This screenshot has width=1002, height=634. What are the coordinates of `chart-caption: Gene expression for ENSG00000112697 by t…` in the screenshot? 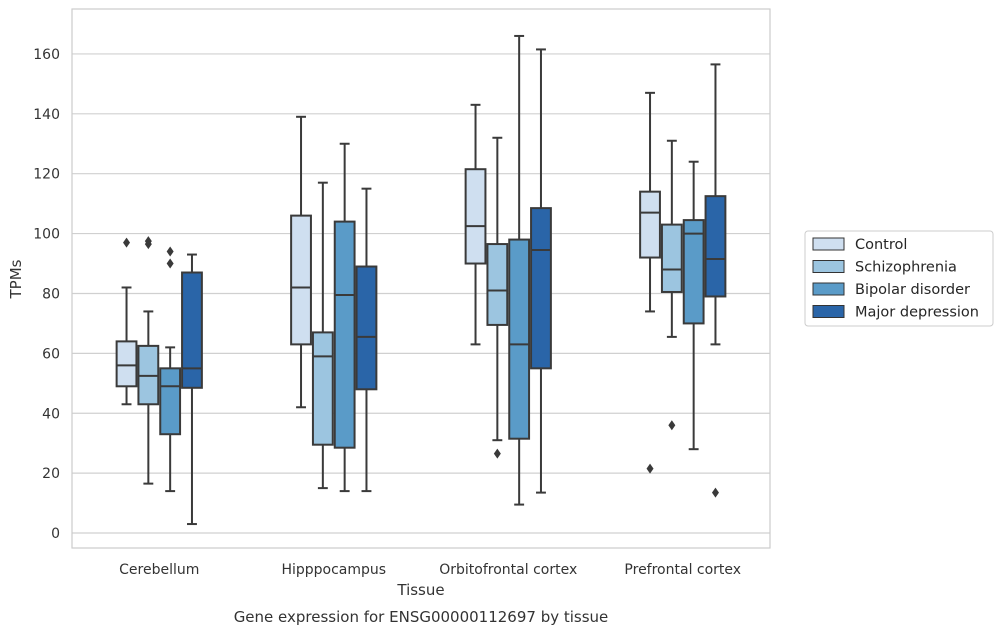 It's located at (421, 617).